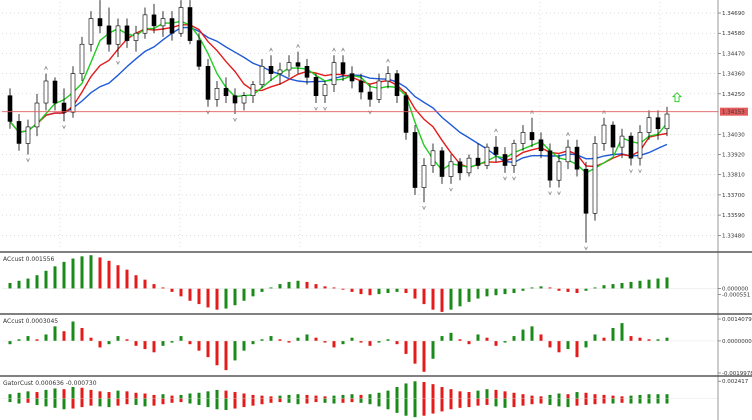 The image size is (752, 420). Describe the element at coordinates (376, 281) in the screenshot. I see `ac-oscillator-pane-1: ACcust 0.001556 0.000000-0.000551` at that location.